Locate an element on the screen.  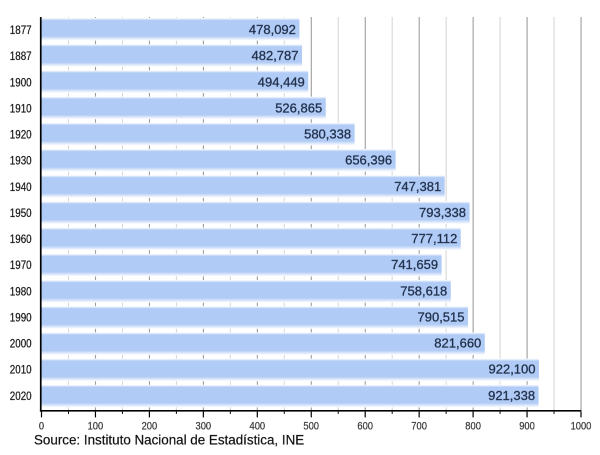
svg-text: 2010 is located at coordinates (21, 371).